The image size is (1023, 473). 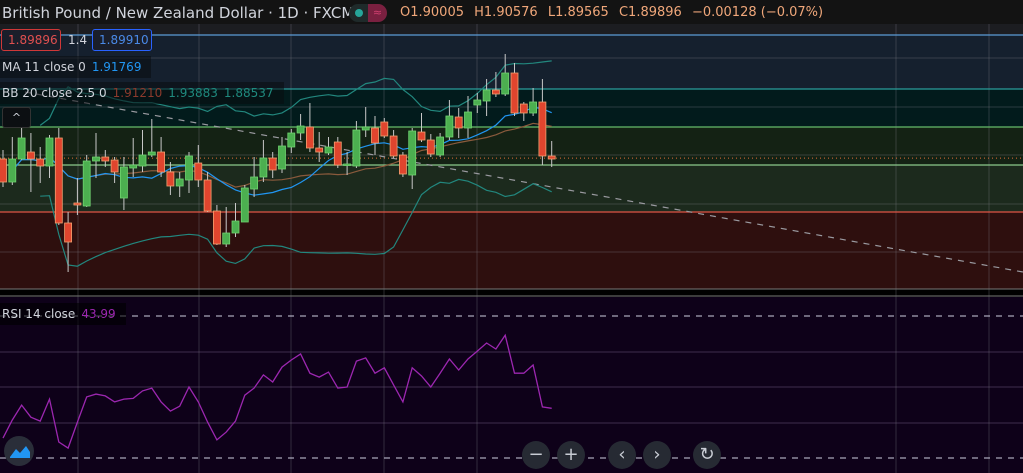 I want to click on buy-price-button: 1.89910, so click(x=122, y=40).